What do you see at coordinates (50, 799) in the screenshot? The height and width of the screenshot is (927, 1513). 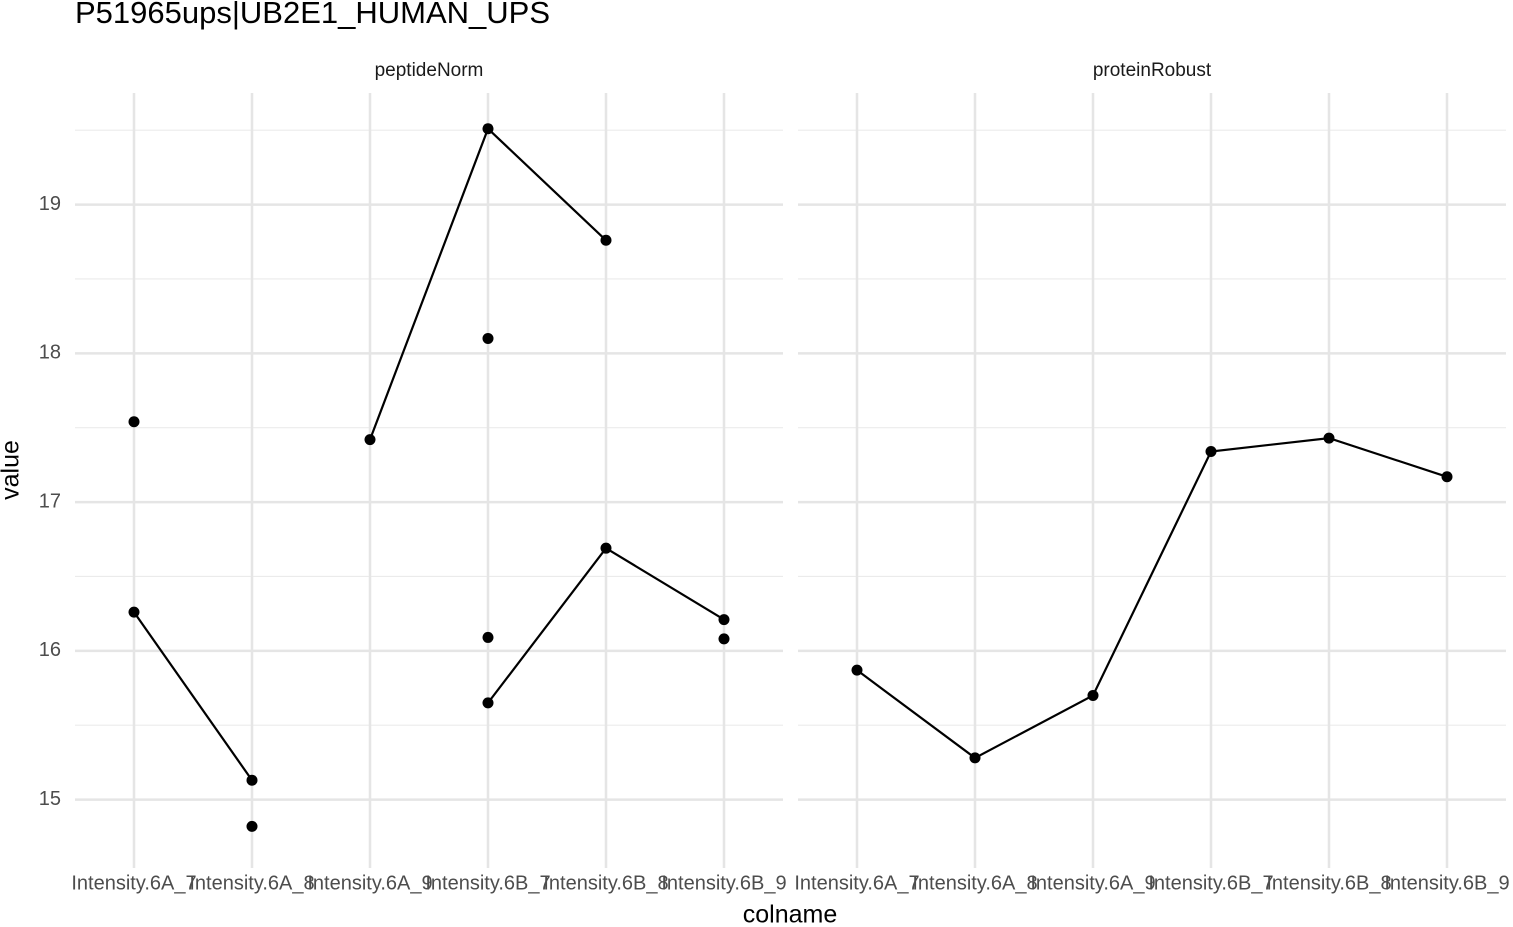 I see `y-tick-label: 15` at bounding box center [50, 799].